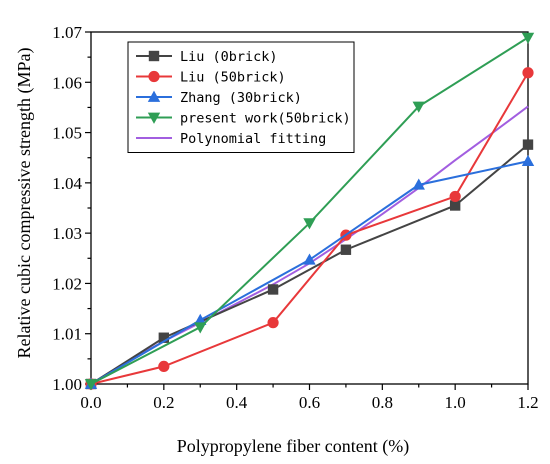 The height and width of the screenshot is (464, 550). What do you see at coordinates (229, 57) in the screenshot?
I see `legend-label: Liu (0brick)` at bounding box center [229, 57].